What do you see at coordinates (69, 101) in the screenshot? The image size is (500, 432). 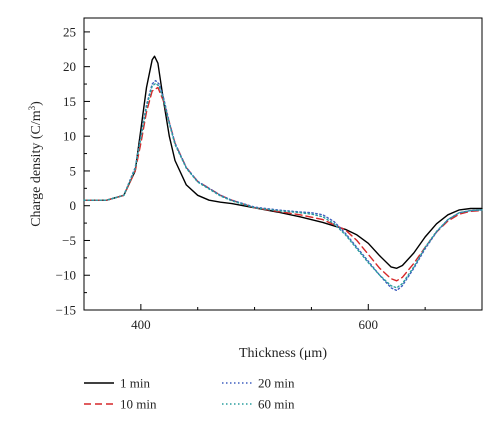 I see `y-tick-label: 15` at bounding box center [69, 101].